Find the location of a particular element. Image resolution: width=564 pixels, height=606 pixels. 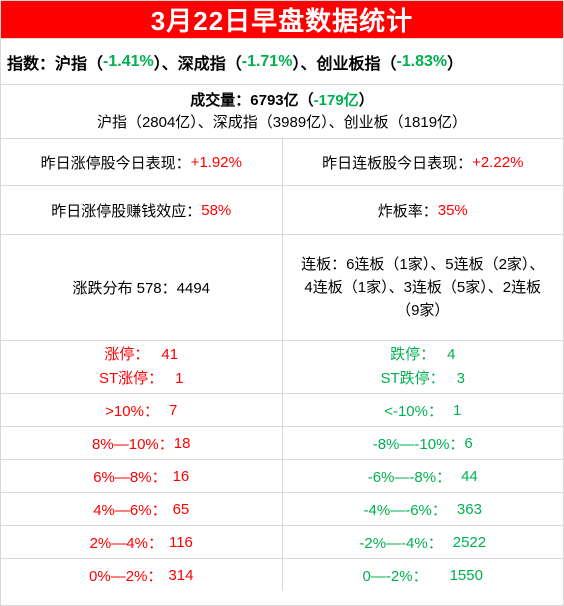

index-suffix: ） is located at coordinates (455, 64).